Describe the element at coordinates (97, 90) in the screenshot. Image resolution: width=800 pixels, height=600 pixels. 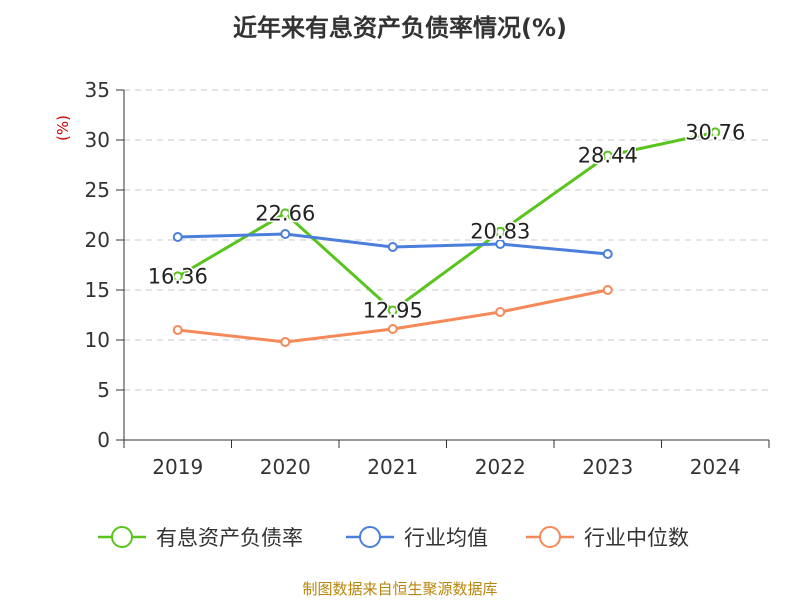
I see `y-tick-label: 35` at that location.